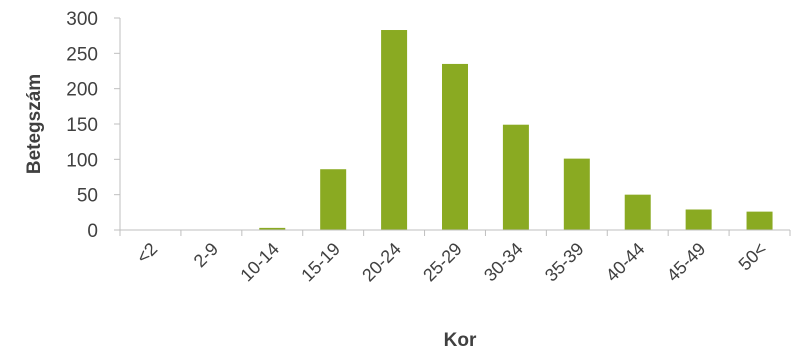 The width and height of the screenshot is (797, 353). I want to click on x-tick-label: <2, so click(147, 253).